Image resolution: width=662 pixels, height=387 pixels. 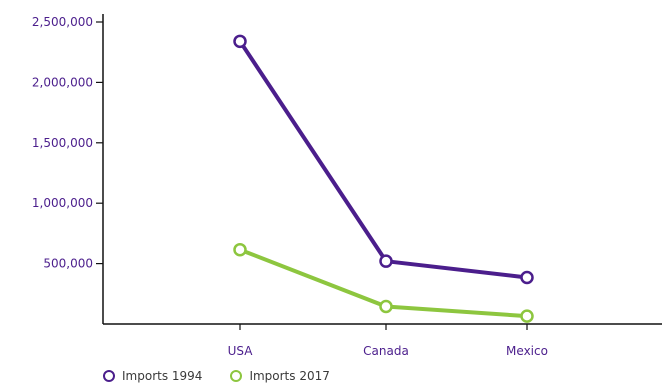 I want to click on legend-marker-1994, so click(x=109, y=376).